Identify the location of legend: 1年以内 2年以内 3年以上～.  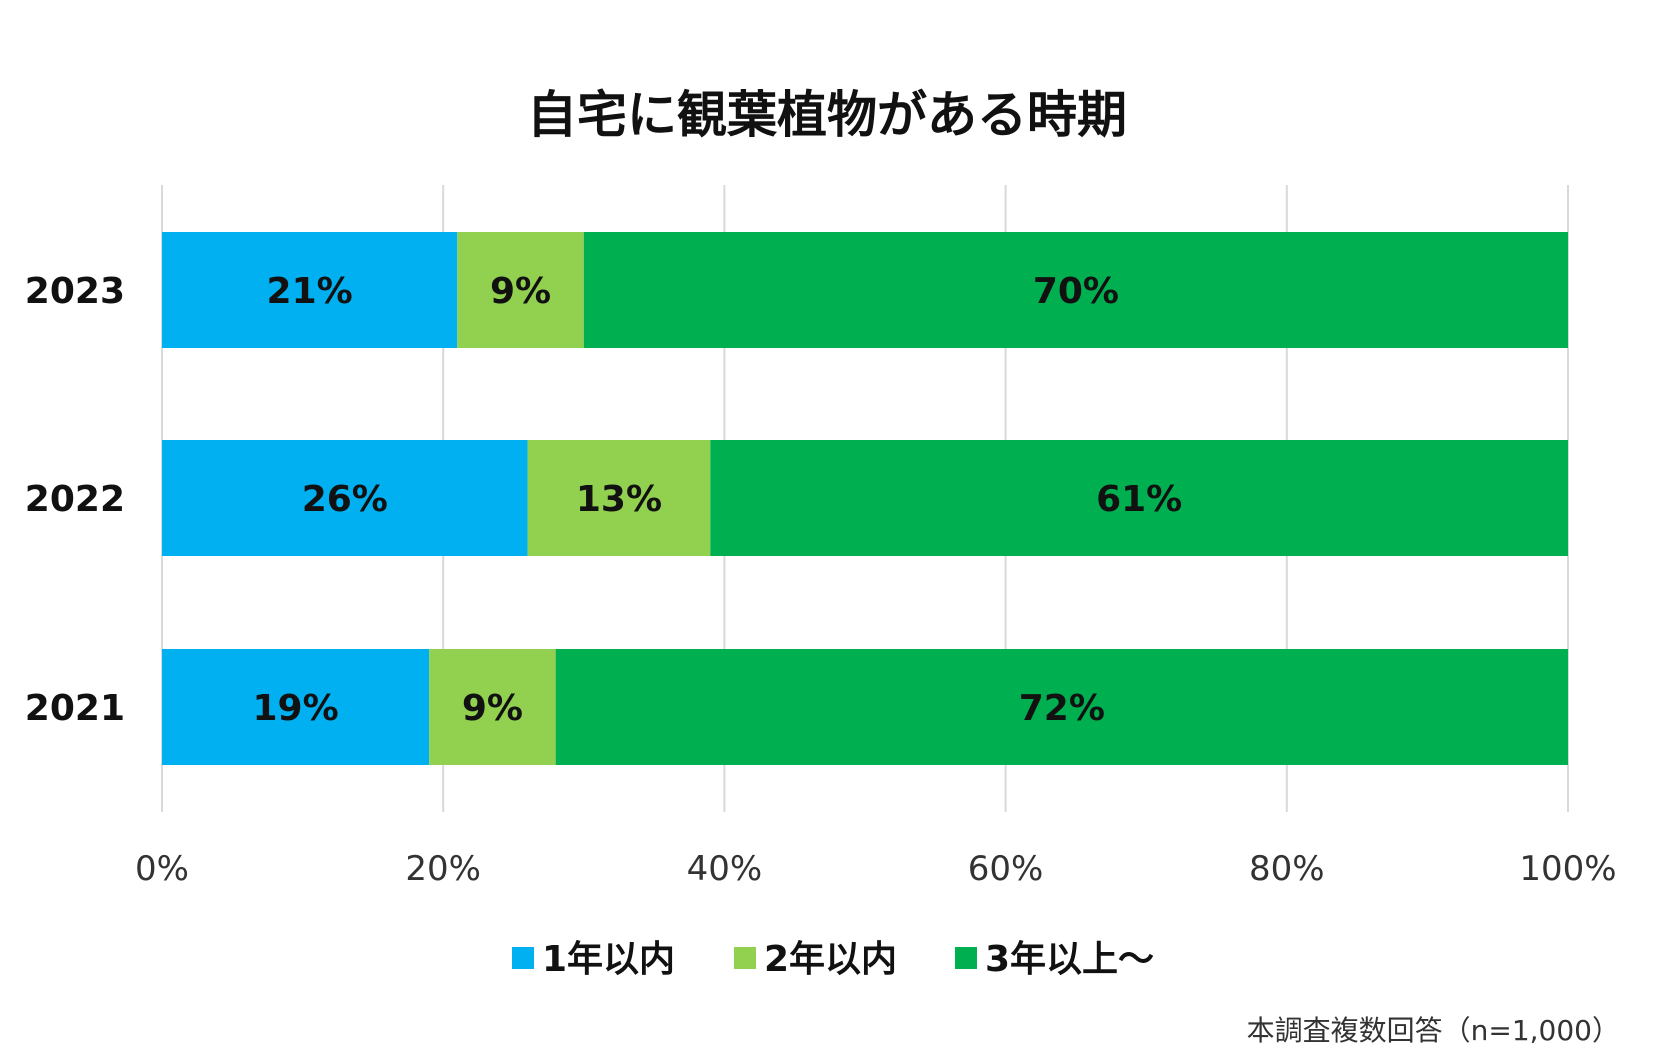
(833, 959).